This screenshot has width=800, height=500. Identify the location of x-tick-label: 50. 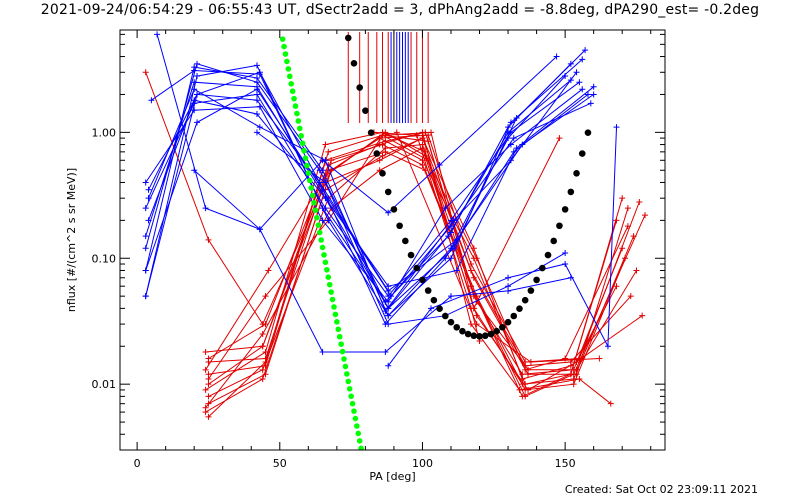
(280, 463).